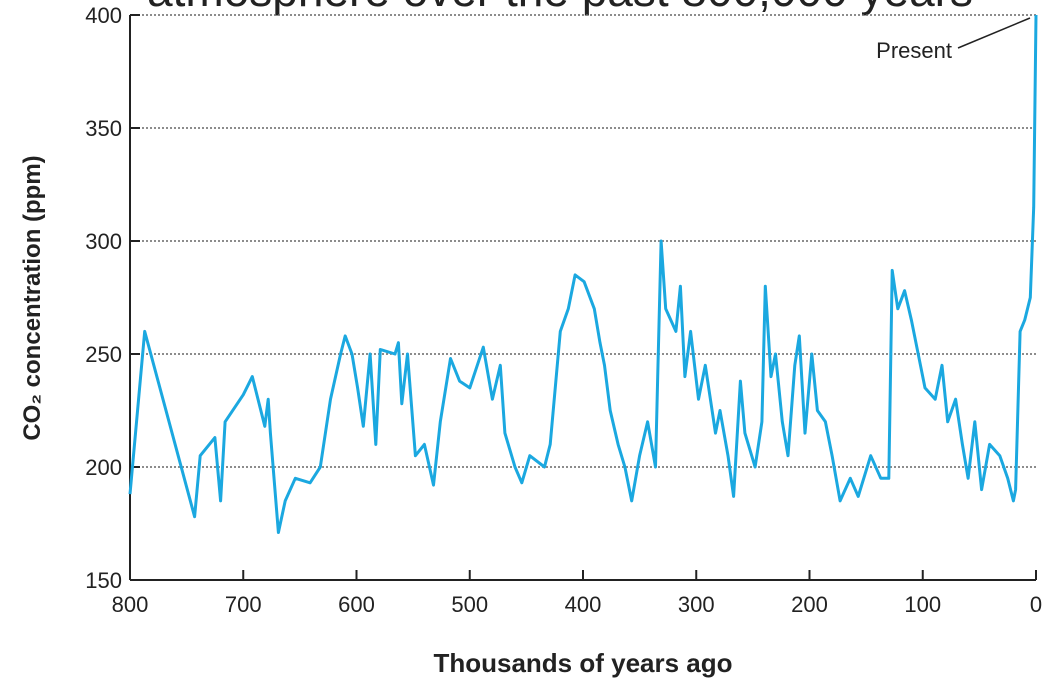  I want to click on x-axis-label: Thousands of years ago, so click(582, 663).